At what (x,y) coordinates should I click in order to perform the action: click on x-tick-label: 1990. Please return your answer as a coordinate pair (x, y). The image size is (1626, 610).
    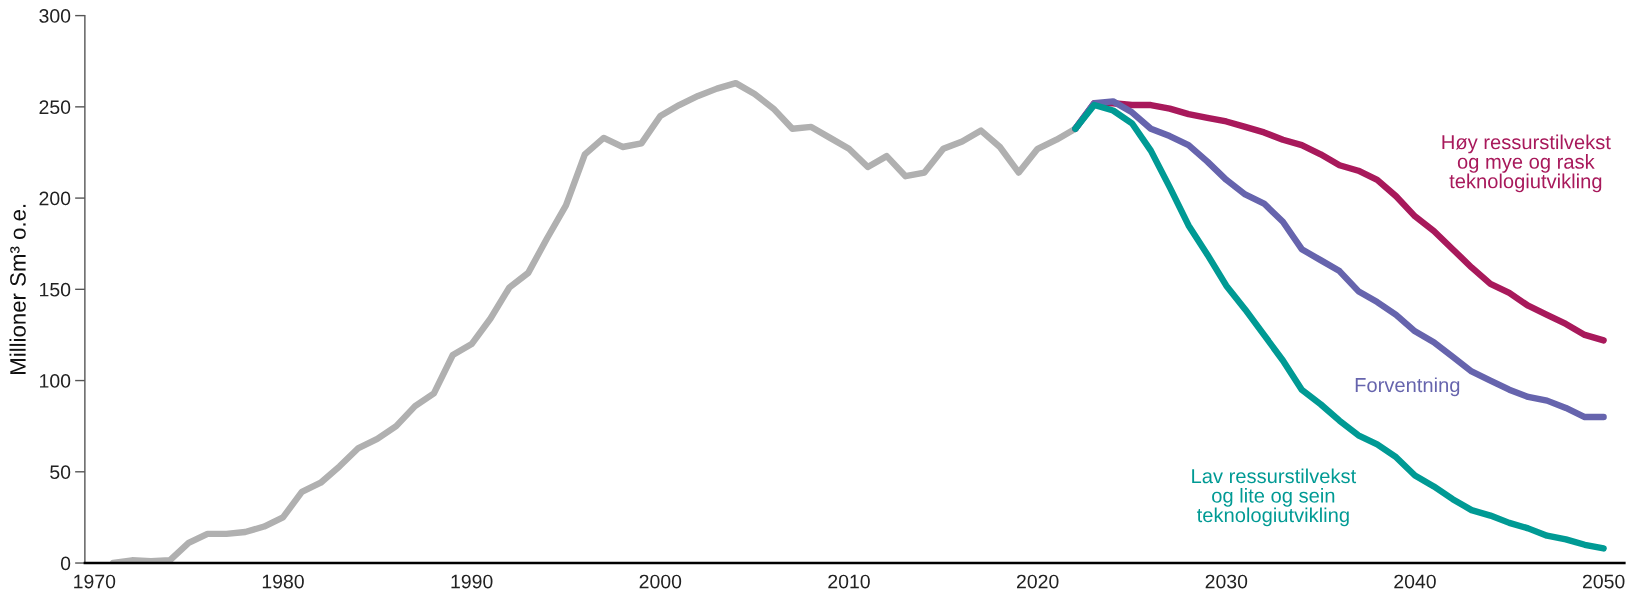
    Looking at the image, I should click on (472, 581).